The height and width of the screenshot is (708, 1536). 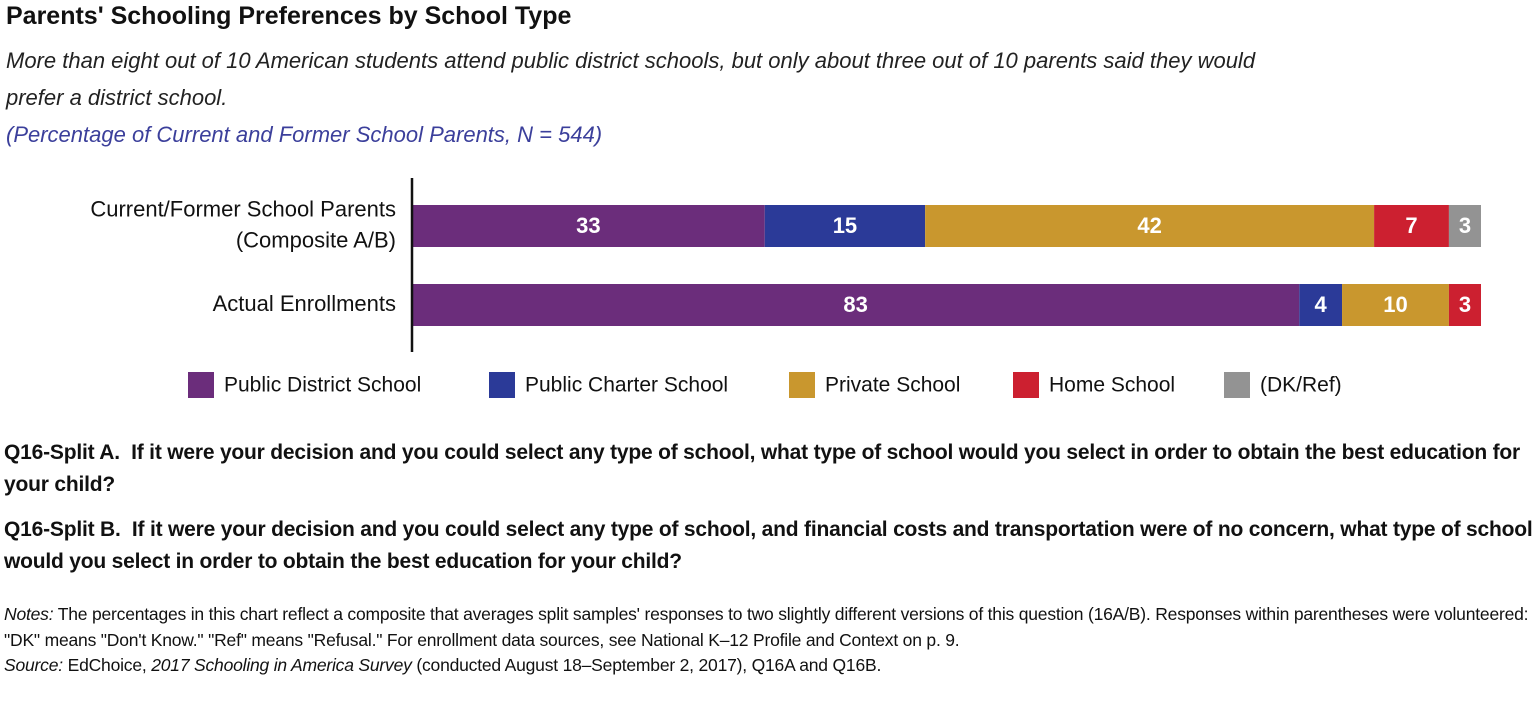 I want to click on legend-label: Public District School, so click(x=322, y=385).